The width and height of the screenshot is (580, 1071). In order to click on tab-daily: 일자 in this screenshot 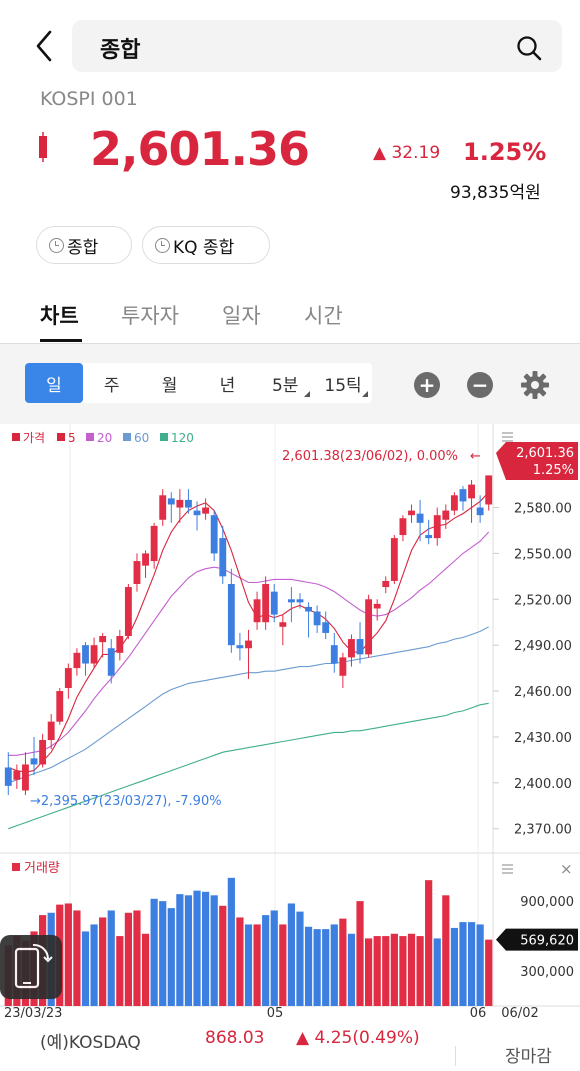, I will do `click(241, 316)`.